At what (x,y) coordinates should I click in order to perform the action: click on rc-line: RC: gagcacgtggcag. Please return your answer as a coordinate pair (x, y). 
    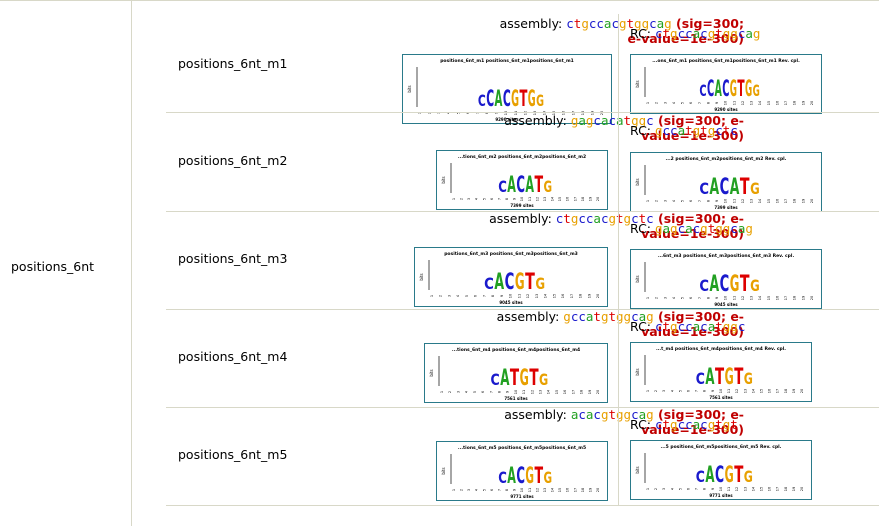
    Looking at the image, I should click on (691, 228).